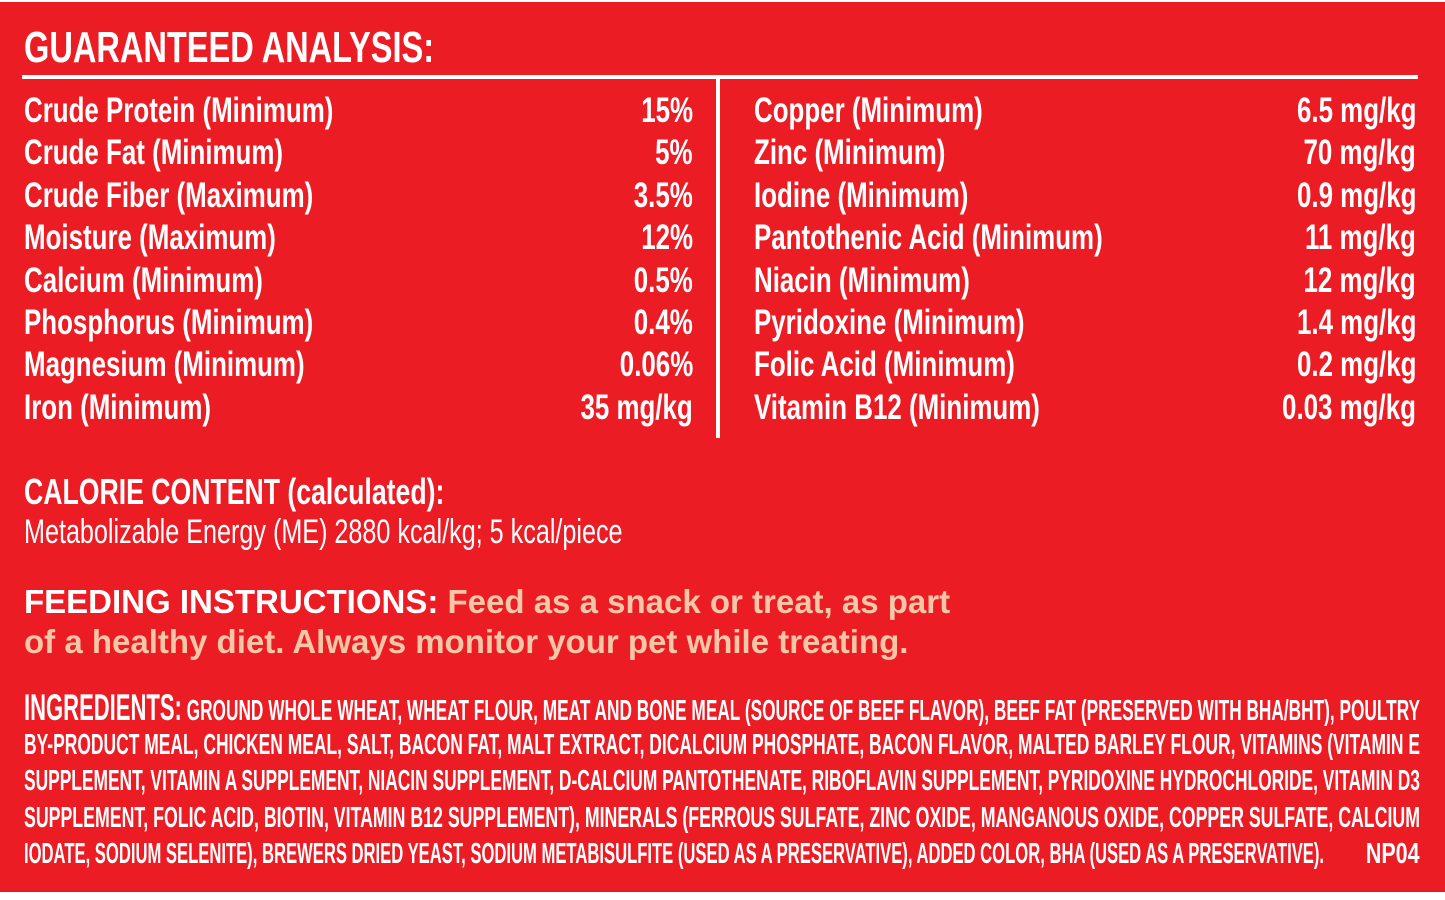 This screenshot has width=1445, height=900. What do you see at coordinates (1359, 153) in the screenshot?
I see `nutrient-value: 70 mg/kg` at bounding box center [1359, 153].